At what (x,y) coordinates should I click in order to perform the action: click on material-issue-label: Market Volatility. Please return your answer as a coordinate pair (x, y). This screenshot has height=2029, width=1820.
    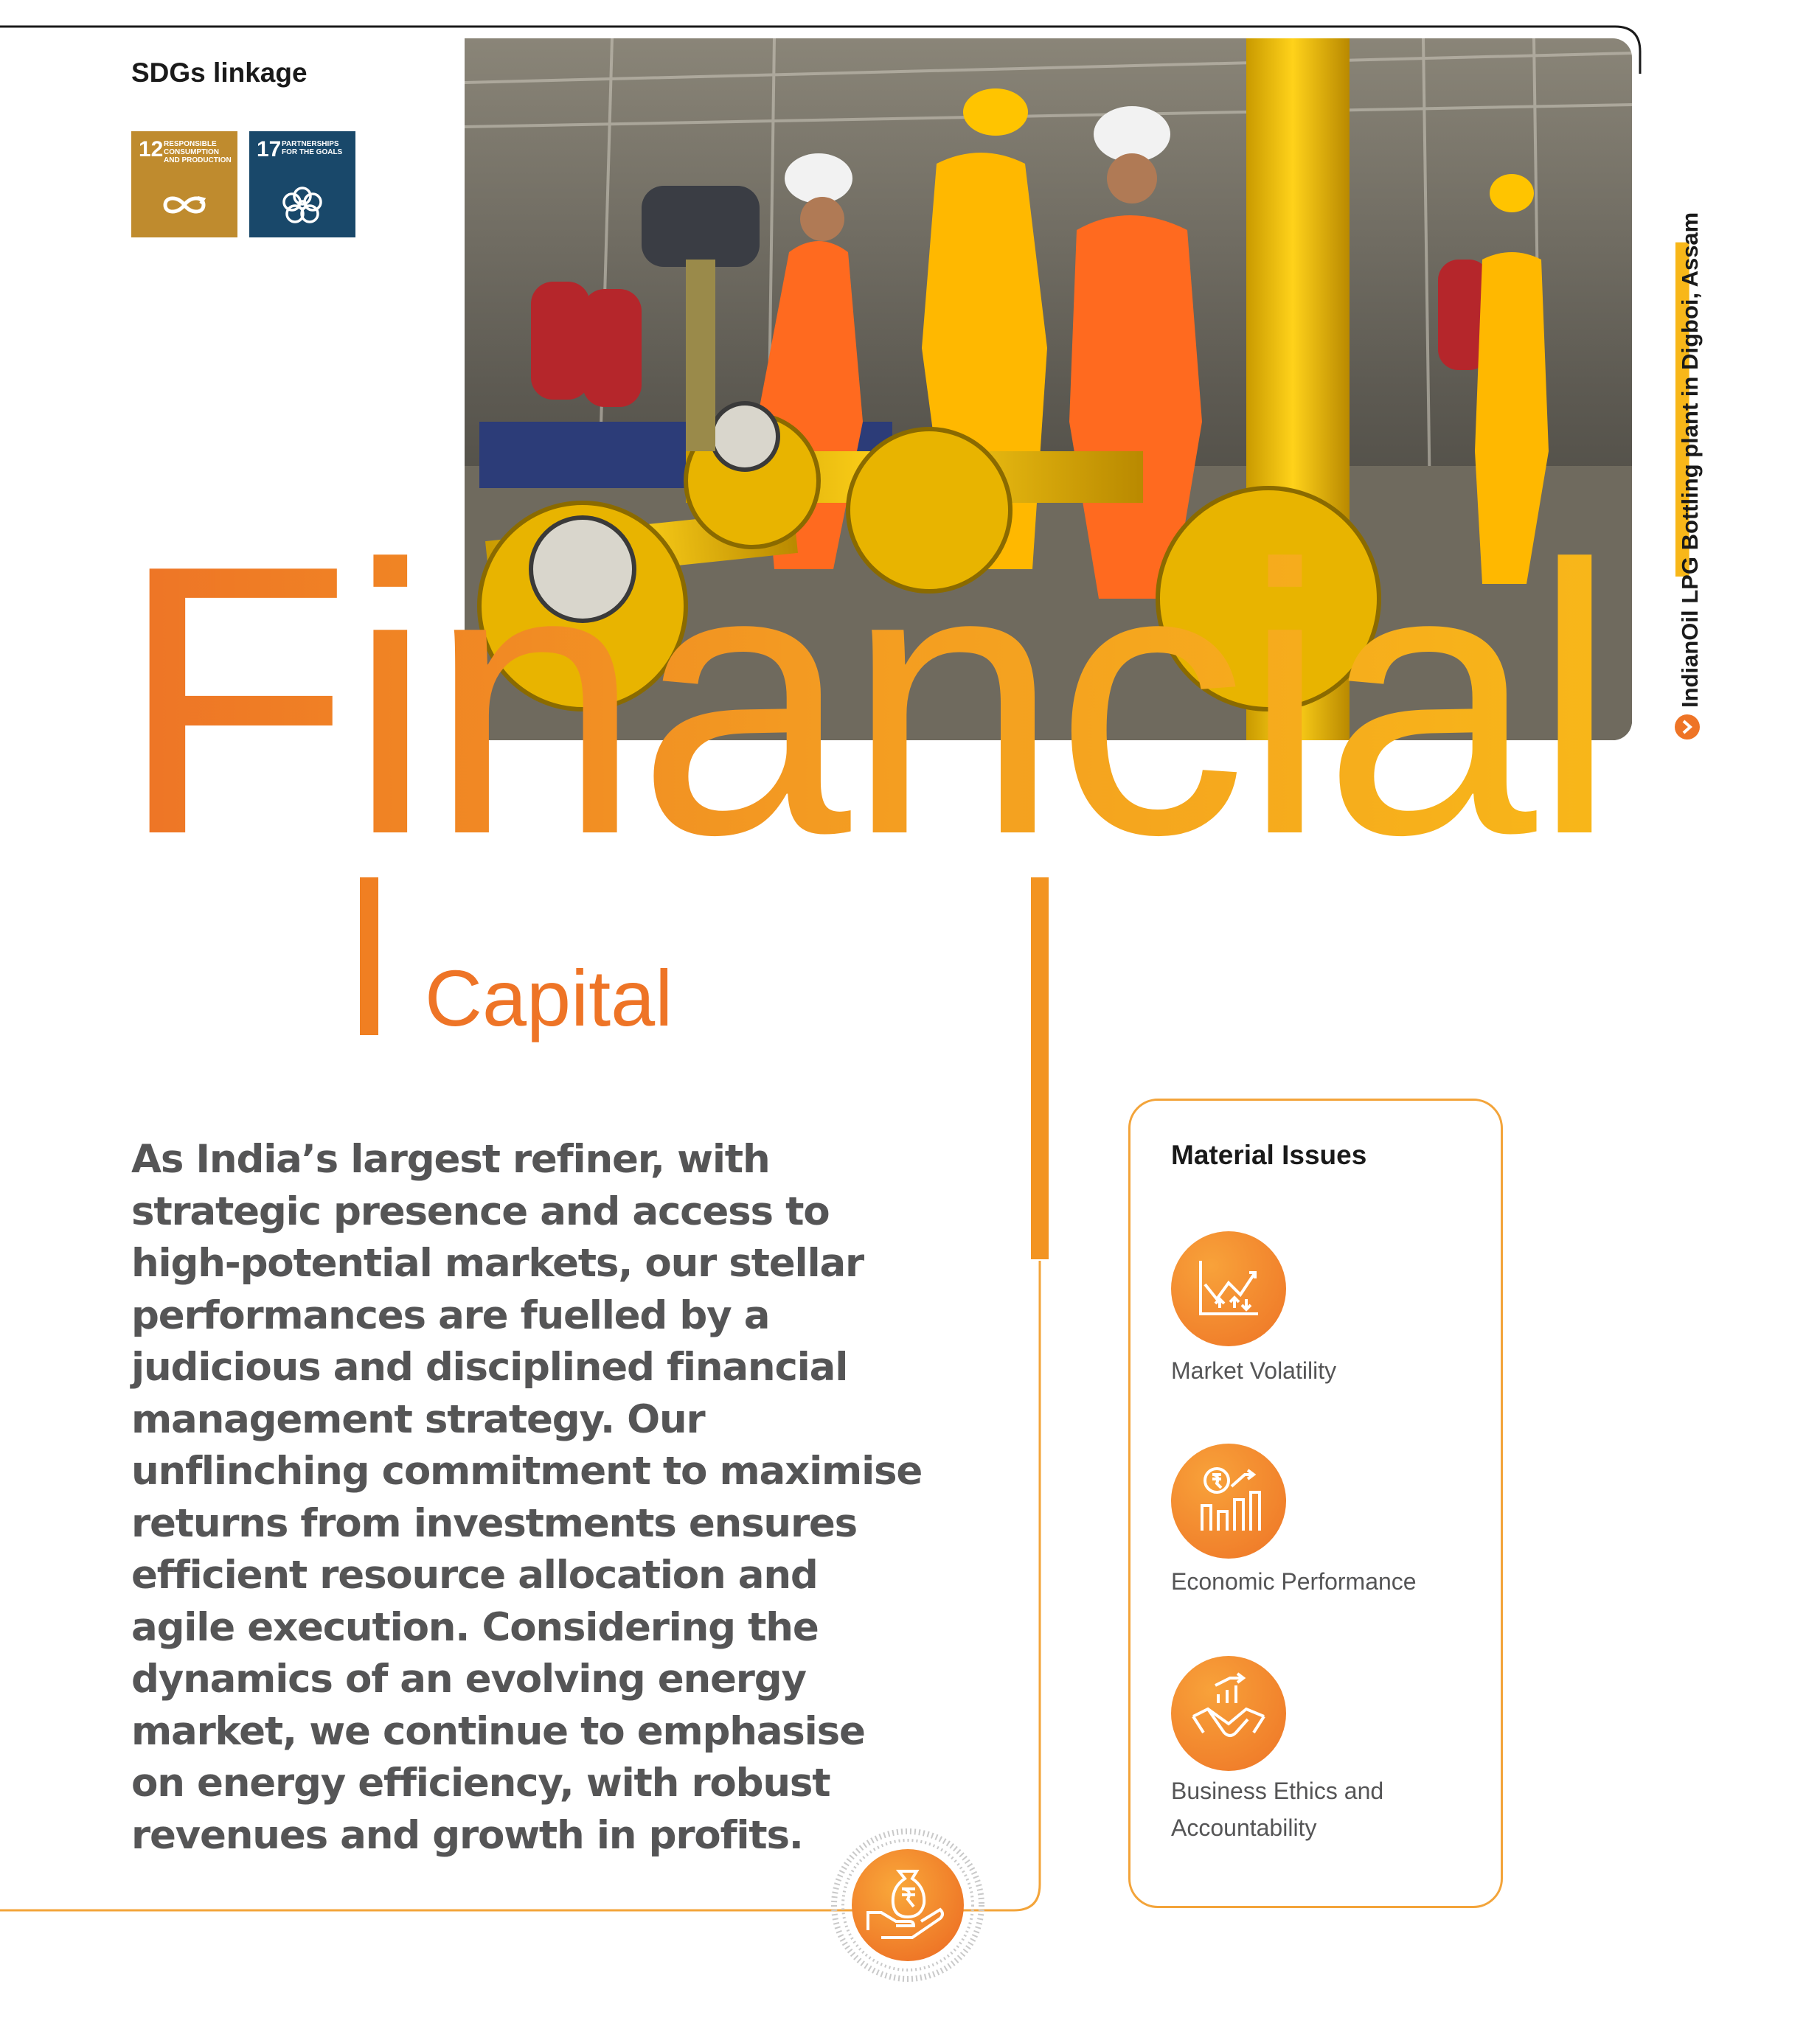
    Looking at the image, I should click on (1254, 1370).